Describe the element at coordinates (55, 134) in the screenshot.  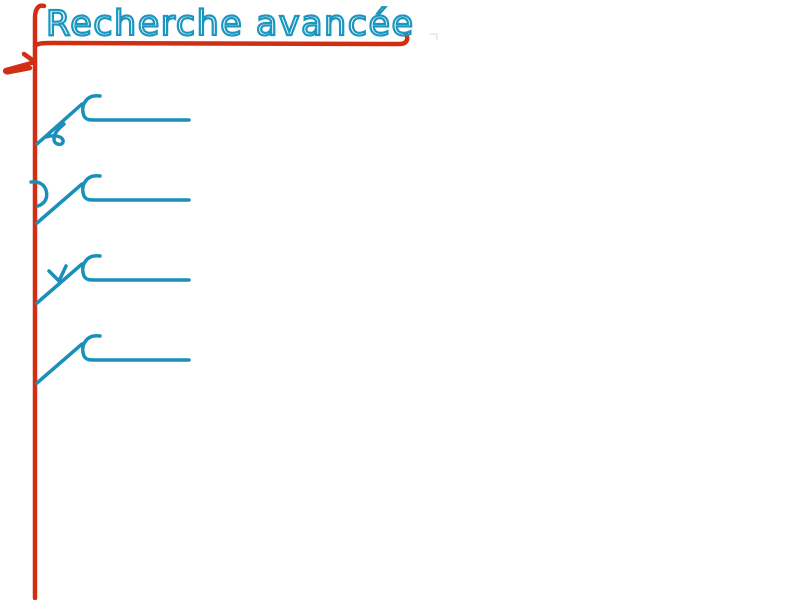
I see `curl-icon` at that location.